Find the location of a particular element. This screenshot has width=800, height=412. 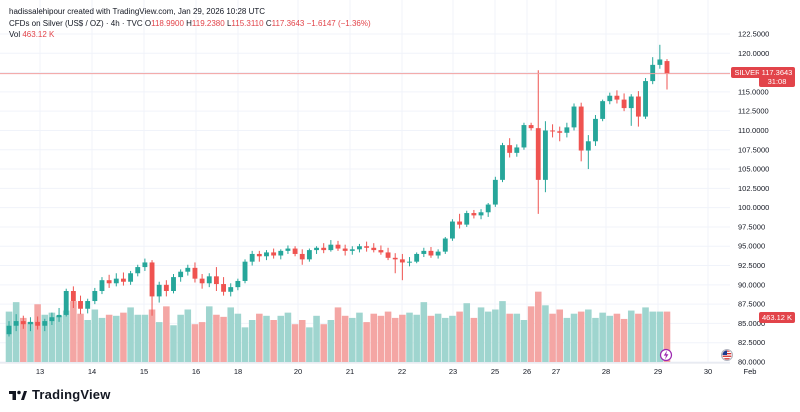

price-tick-label: 82.5000 is located at coordinates (751, 342).